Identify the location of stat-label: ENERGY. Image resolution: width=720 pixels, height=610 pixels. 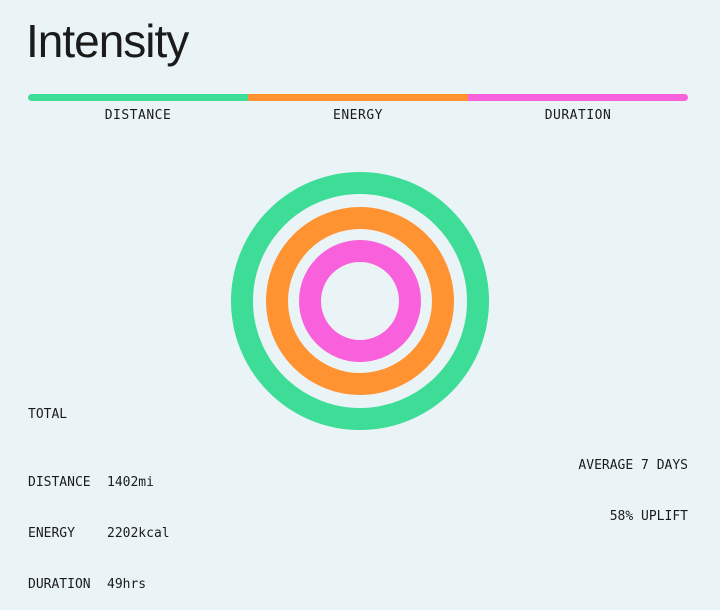
(51, 533).